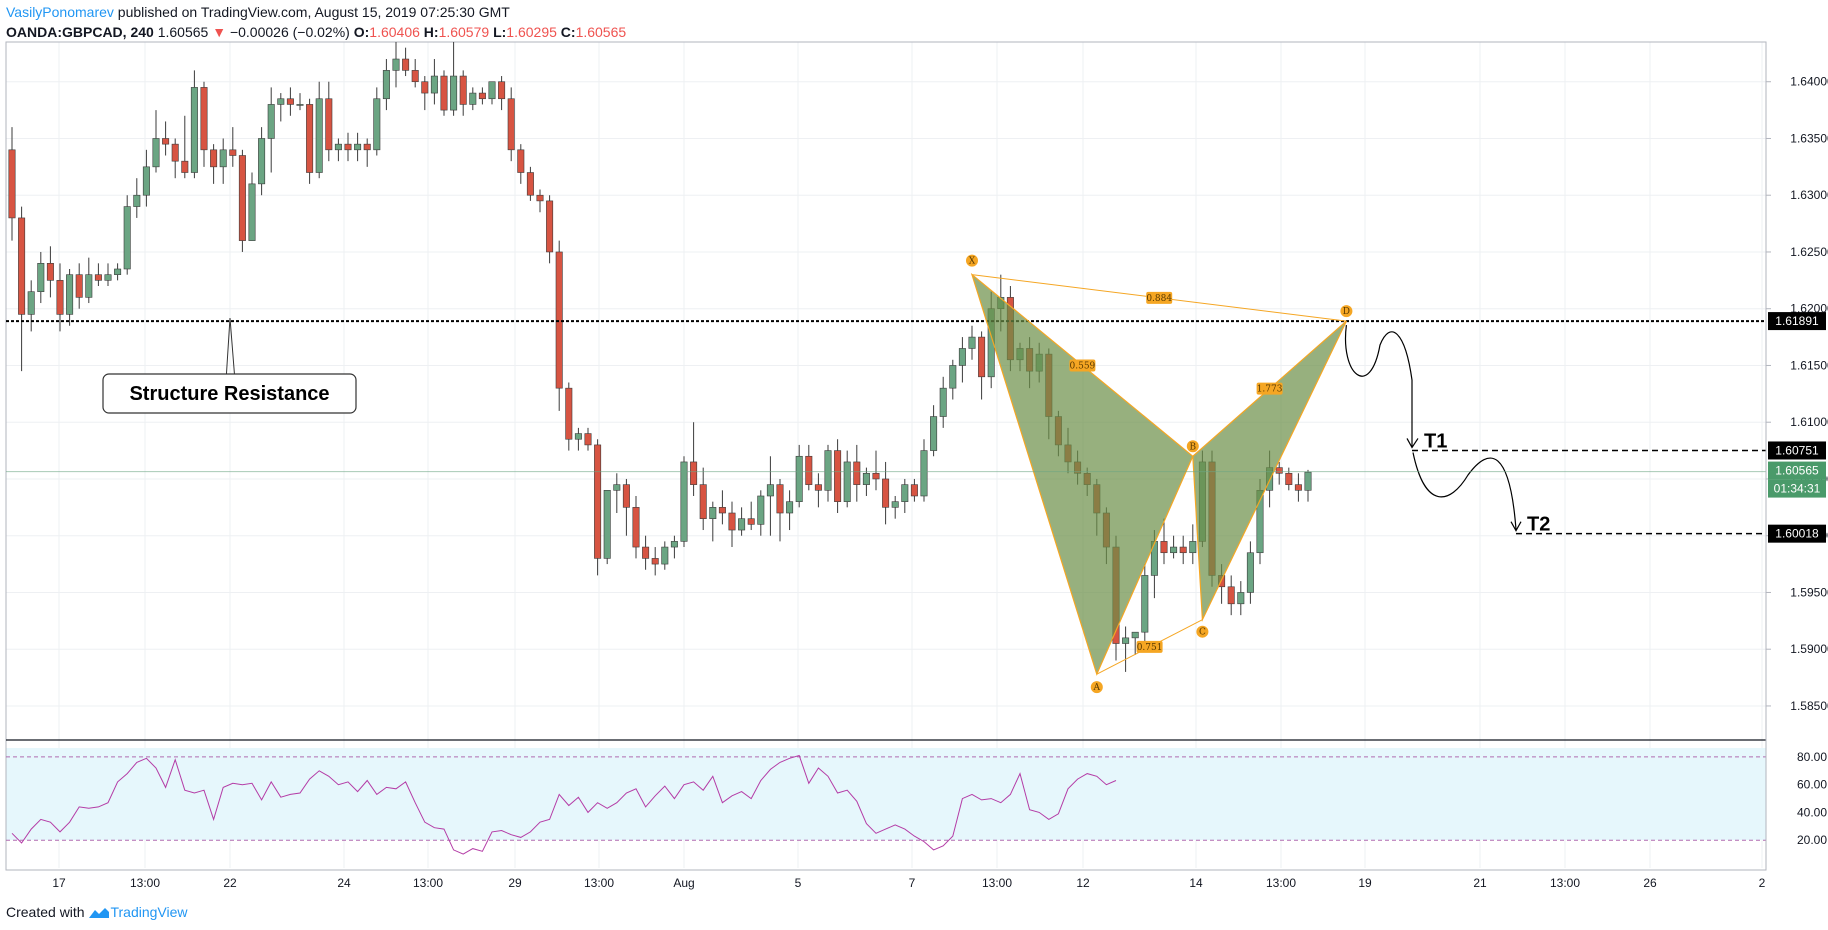 This screenshot has height=930, width=1828. What do you see at coordinates (80, 32) in the screenshot?
I see `symbol-label: OANDA:GBPCAD, 240` at bounding box center [80, 32].